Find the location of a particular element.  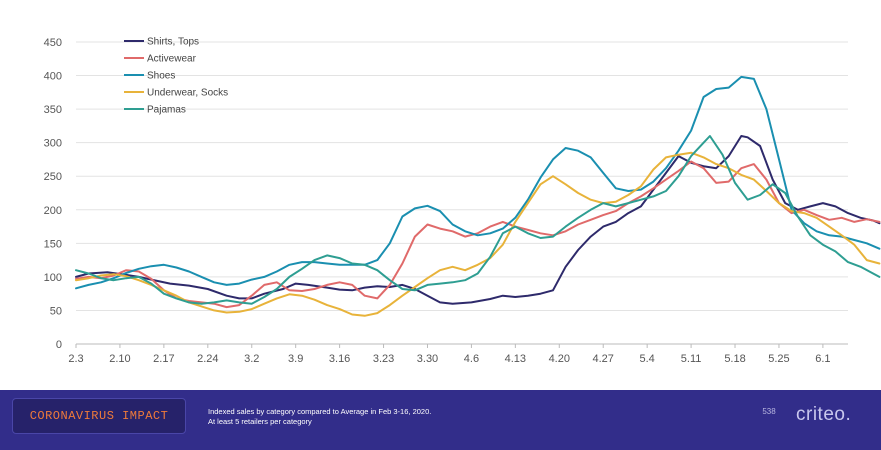

y-tick-label-0: 0 is located at coordinates (59, 345).